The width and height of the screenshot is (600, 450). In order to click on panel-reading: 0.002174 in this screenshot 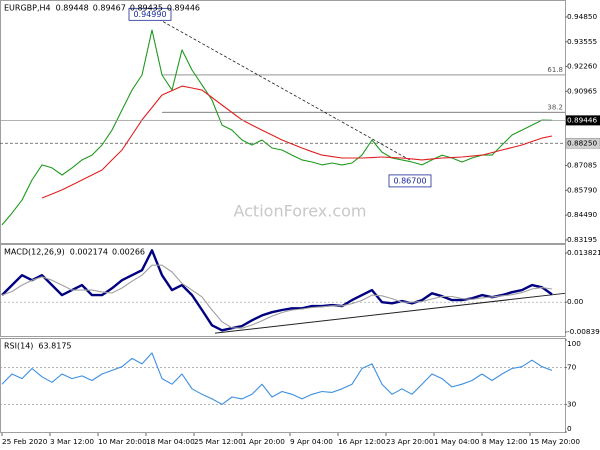, I will do `click(89, 252)`.